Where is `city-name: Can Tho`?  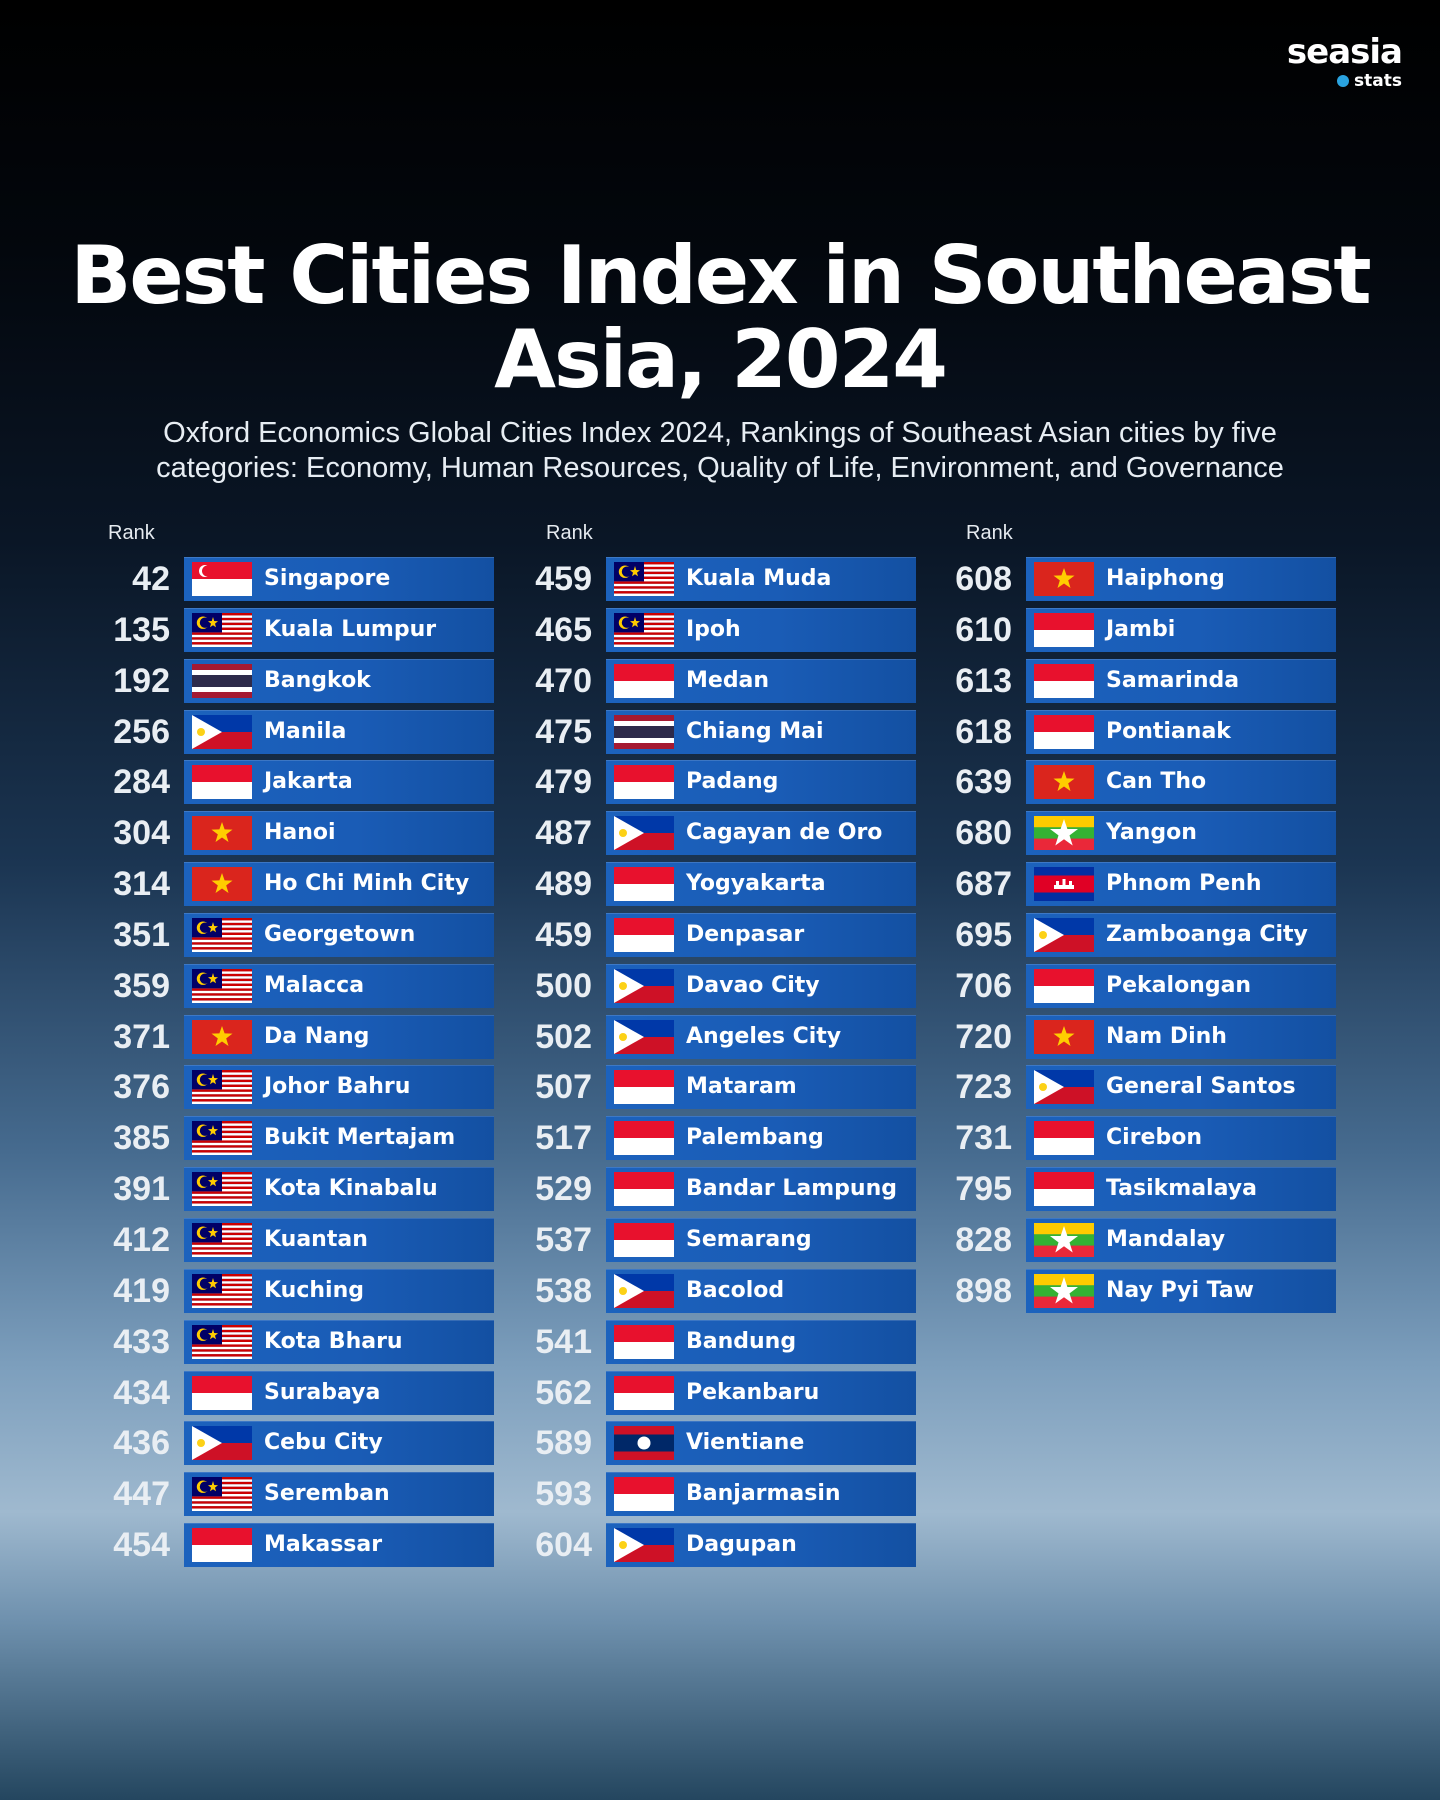 city-name: Can Tho is located at coordinates (1156, 782).